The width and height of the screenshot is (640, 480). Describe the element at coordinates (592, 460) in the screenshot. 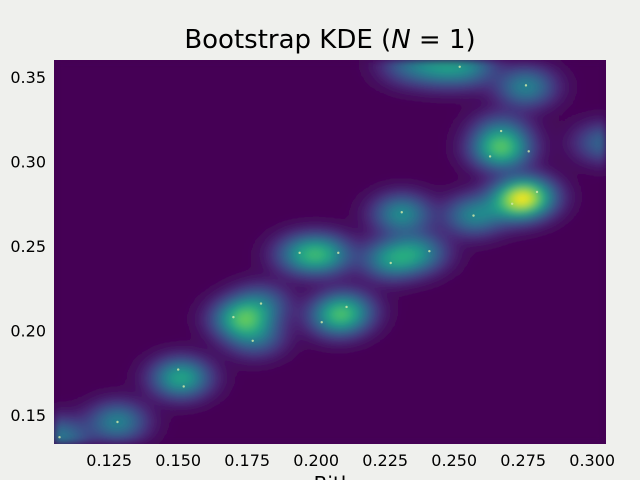

I see `x-tick-label: 0.300` at that location.